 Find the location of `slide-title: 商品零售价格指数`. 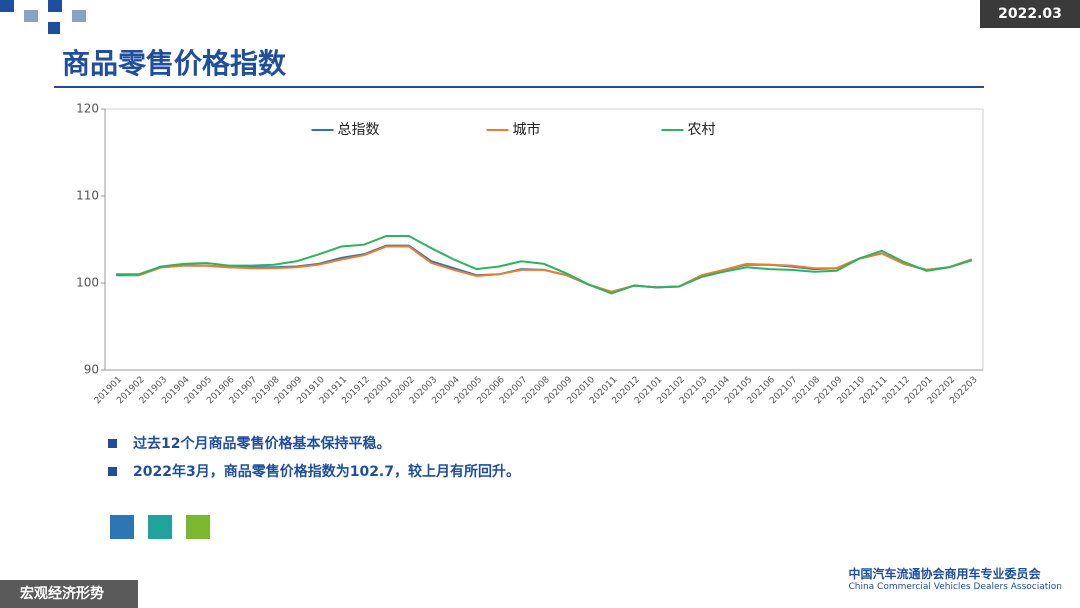

slide-title: 商品零售价格指数 is located at coordinates (174, 63).